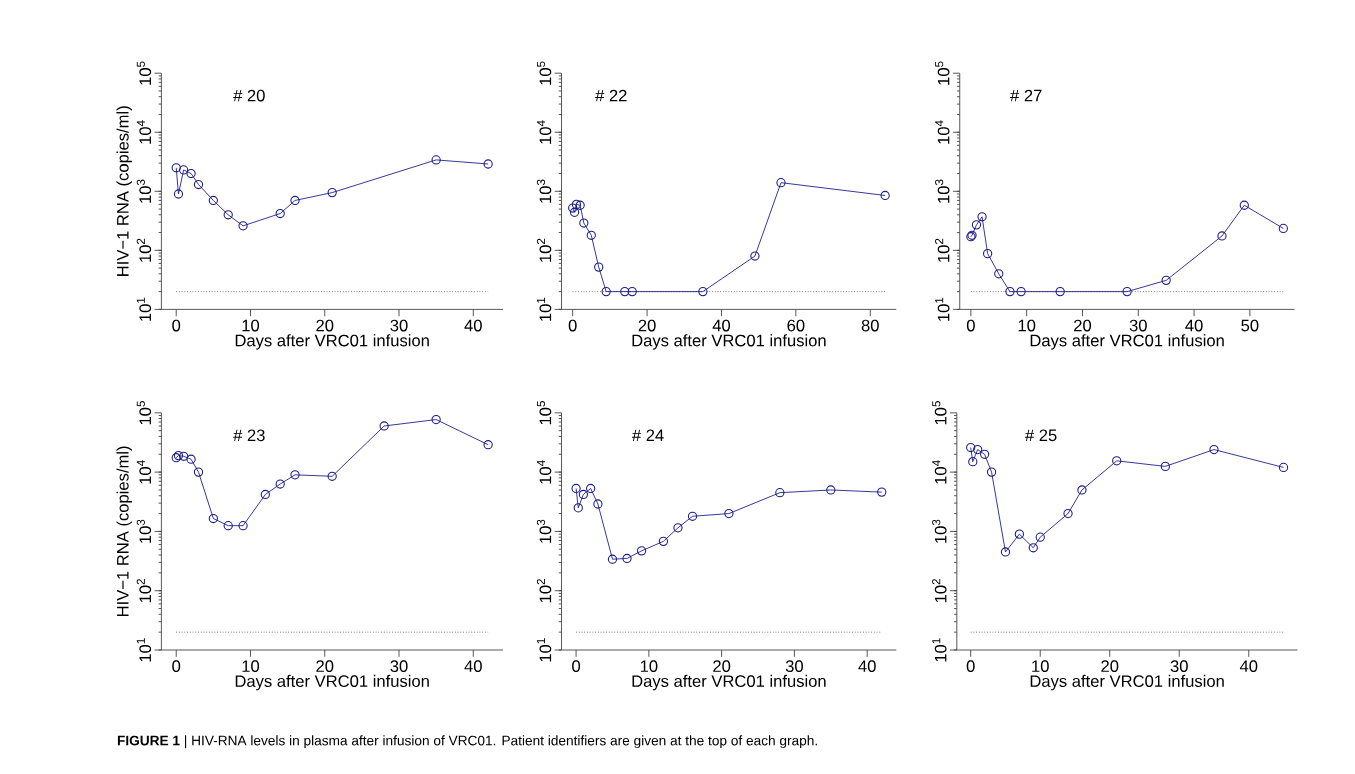 This screenshot has width=1355, height=774. I want to click on text: # 23, so click(249, 435).